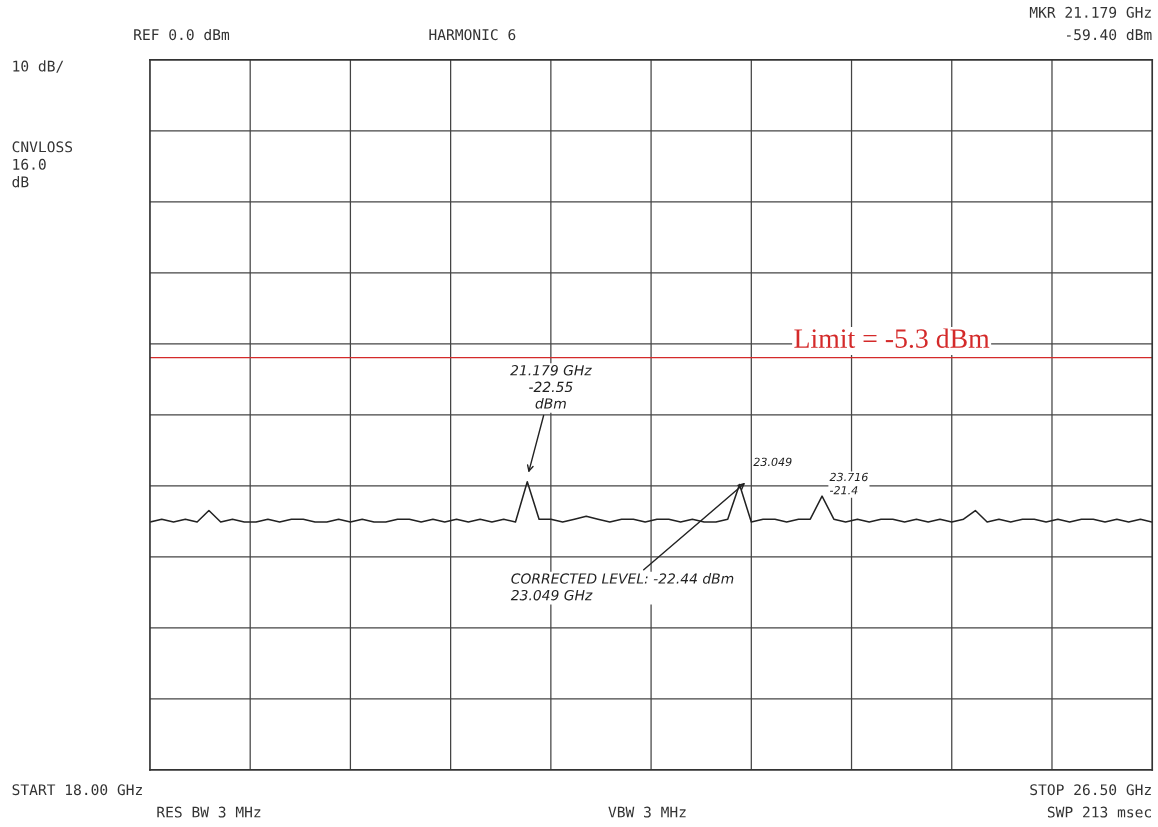  What do you see at coordinates (1090, 790) in the screenshot?
I see `text: STOP 26.50 GHz` at bounding box center [1090, 790].